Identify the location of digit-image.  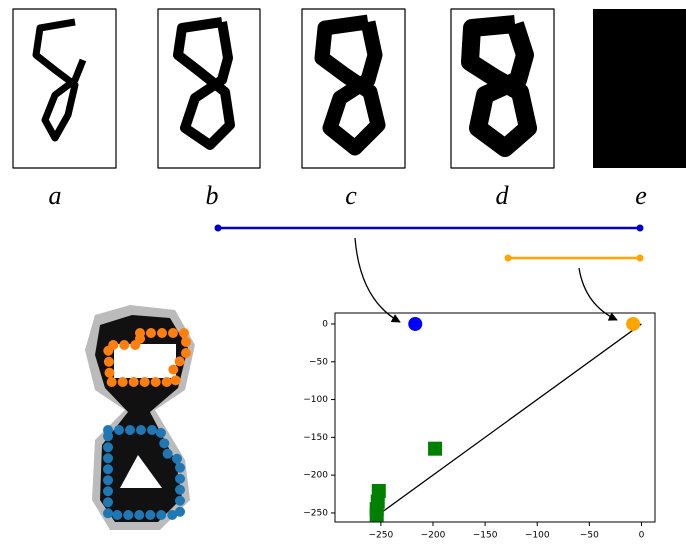
(135, 422).